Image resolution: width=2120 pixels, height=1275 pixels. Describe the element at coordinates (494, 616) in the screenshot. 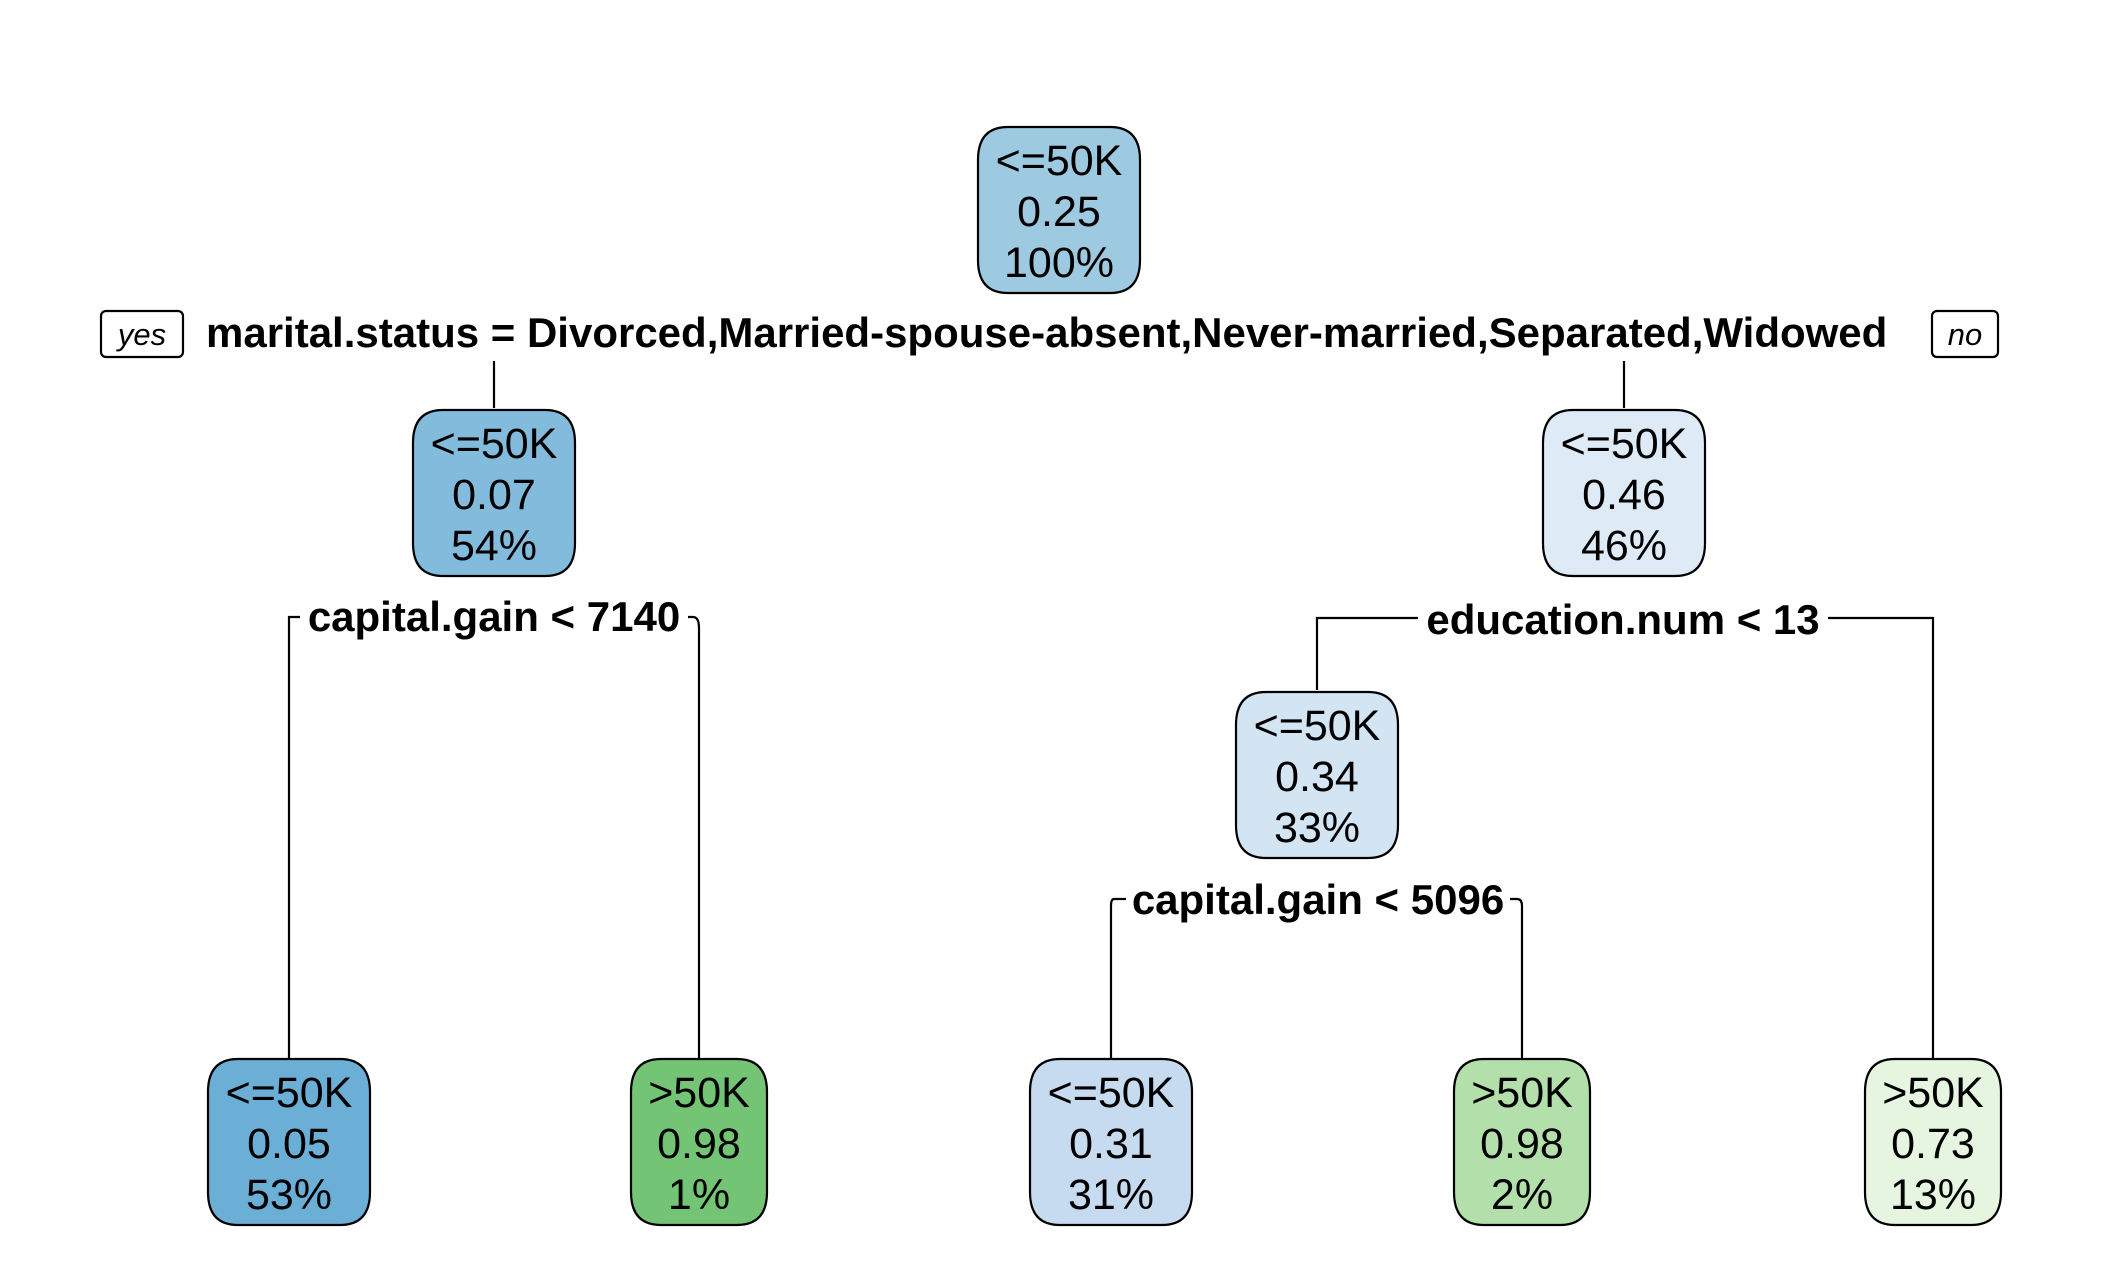

I see `split-label-capital-gain-7140: capital.gain < 7140` at that location.